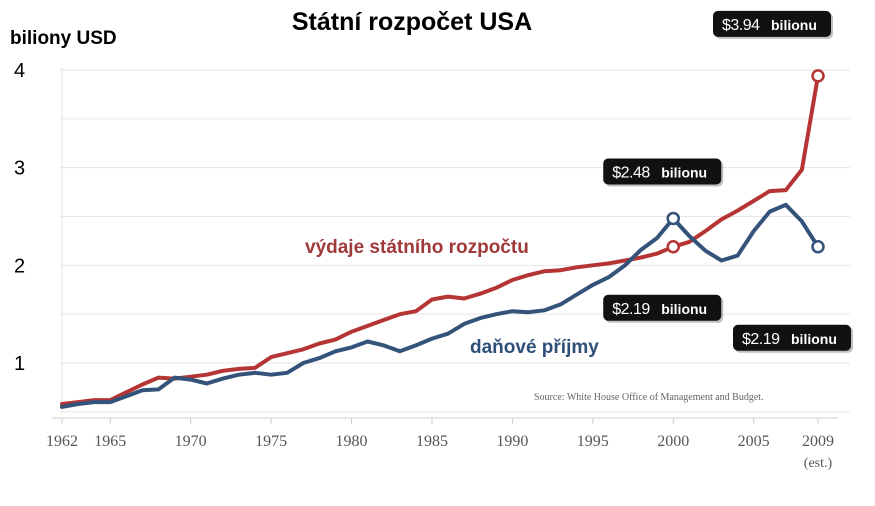  What do you see at coordinates (19, 217) in the screenshot?
I see `y-axis: 1 2 3 4` at bounding box center [19, 217].